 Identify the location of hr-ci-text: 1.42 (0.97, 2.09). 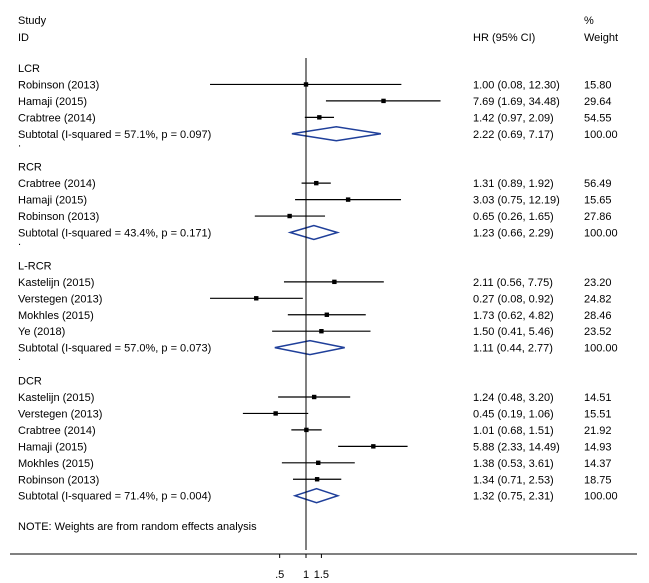
(513, 118).